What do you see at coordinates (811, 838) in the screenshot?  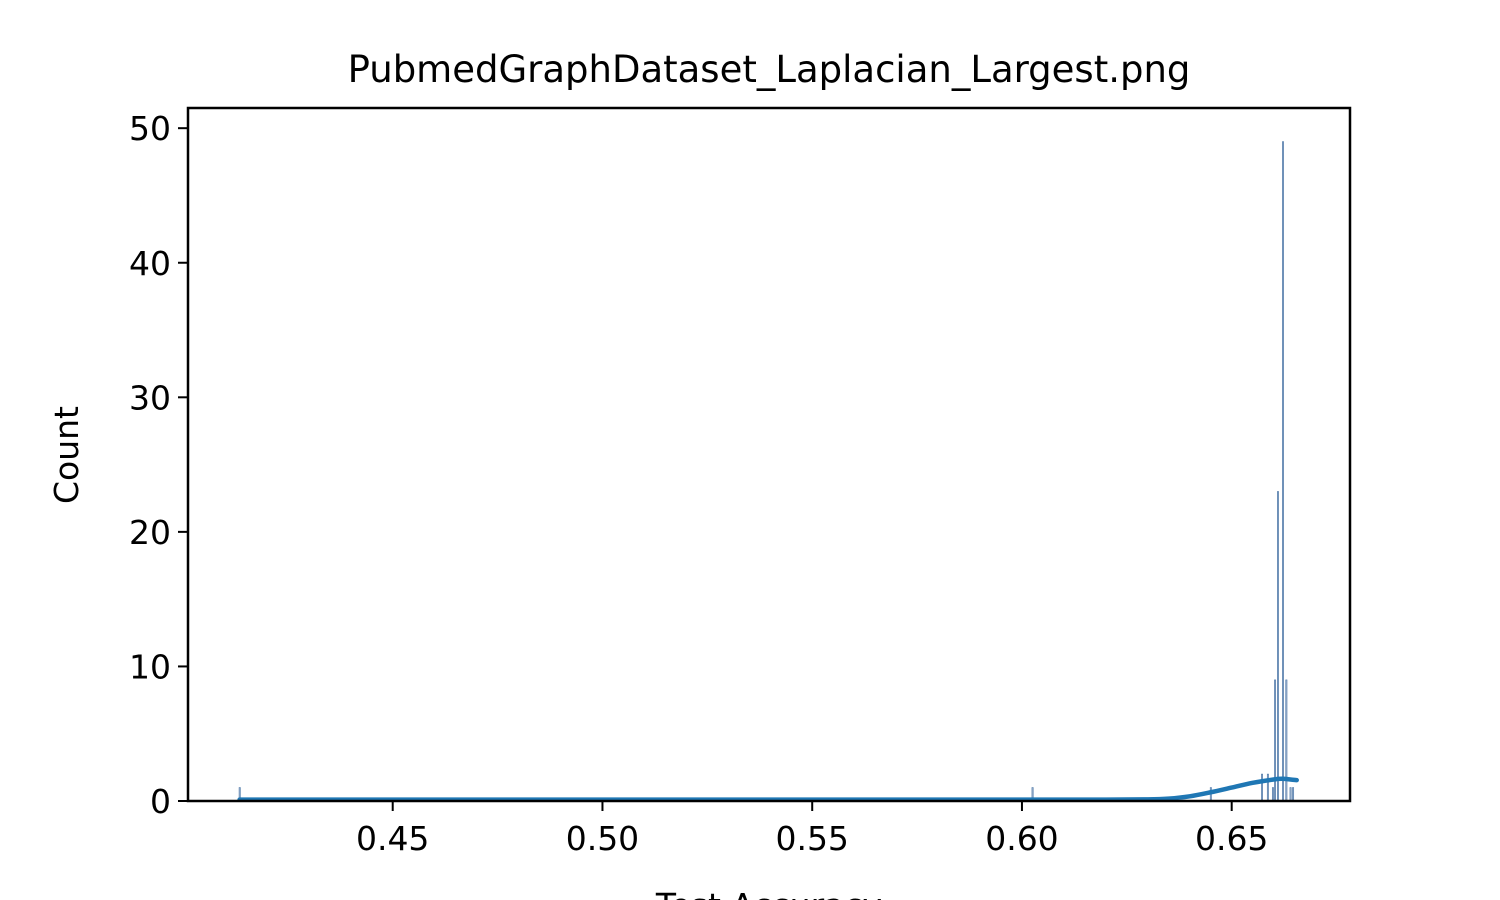 I see `x-tick-label: 0.55` at bounding box center [811, 838].